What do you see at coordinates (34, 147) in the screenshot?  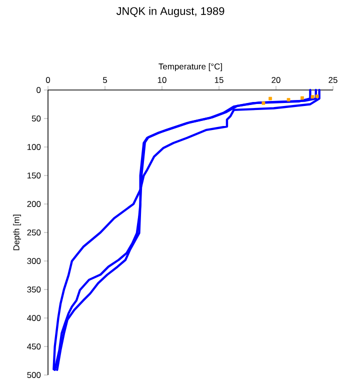 I see `y-tick-label: 100` at bounding box center [34, 147].